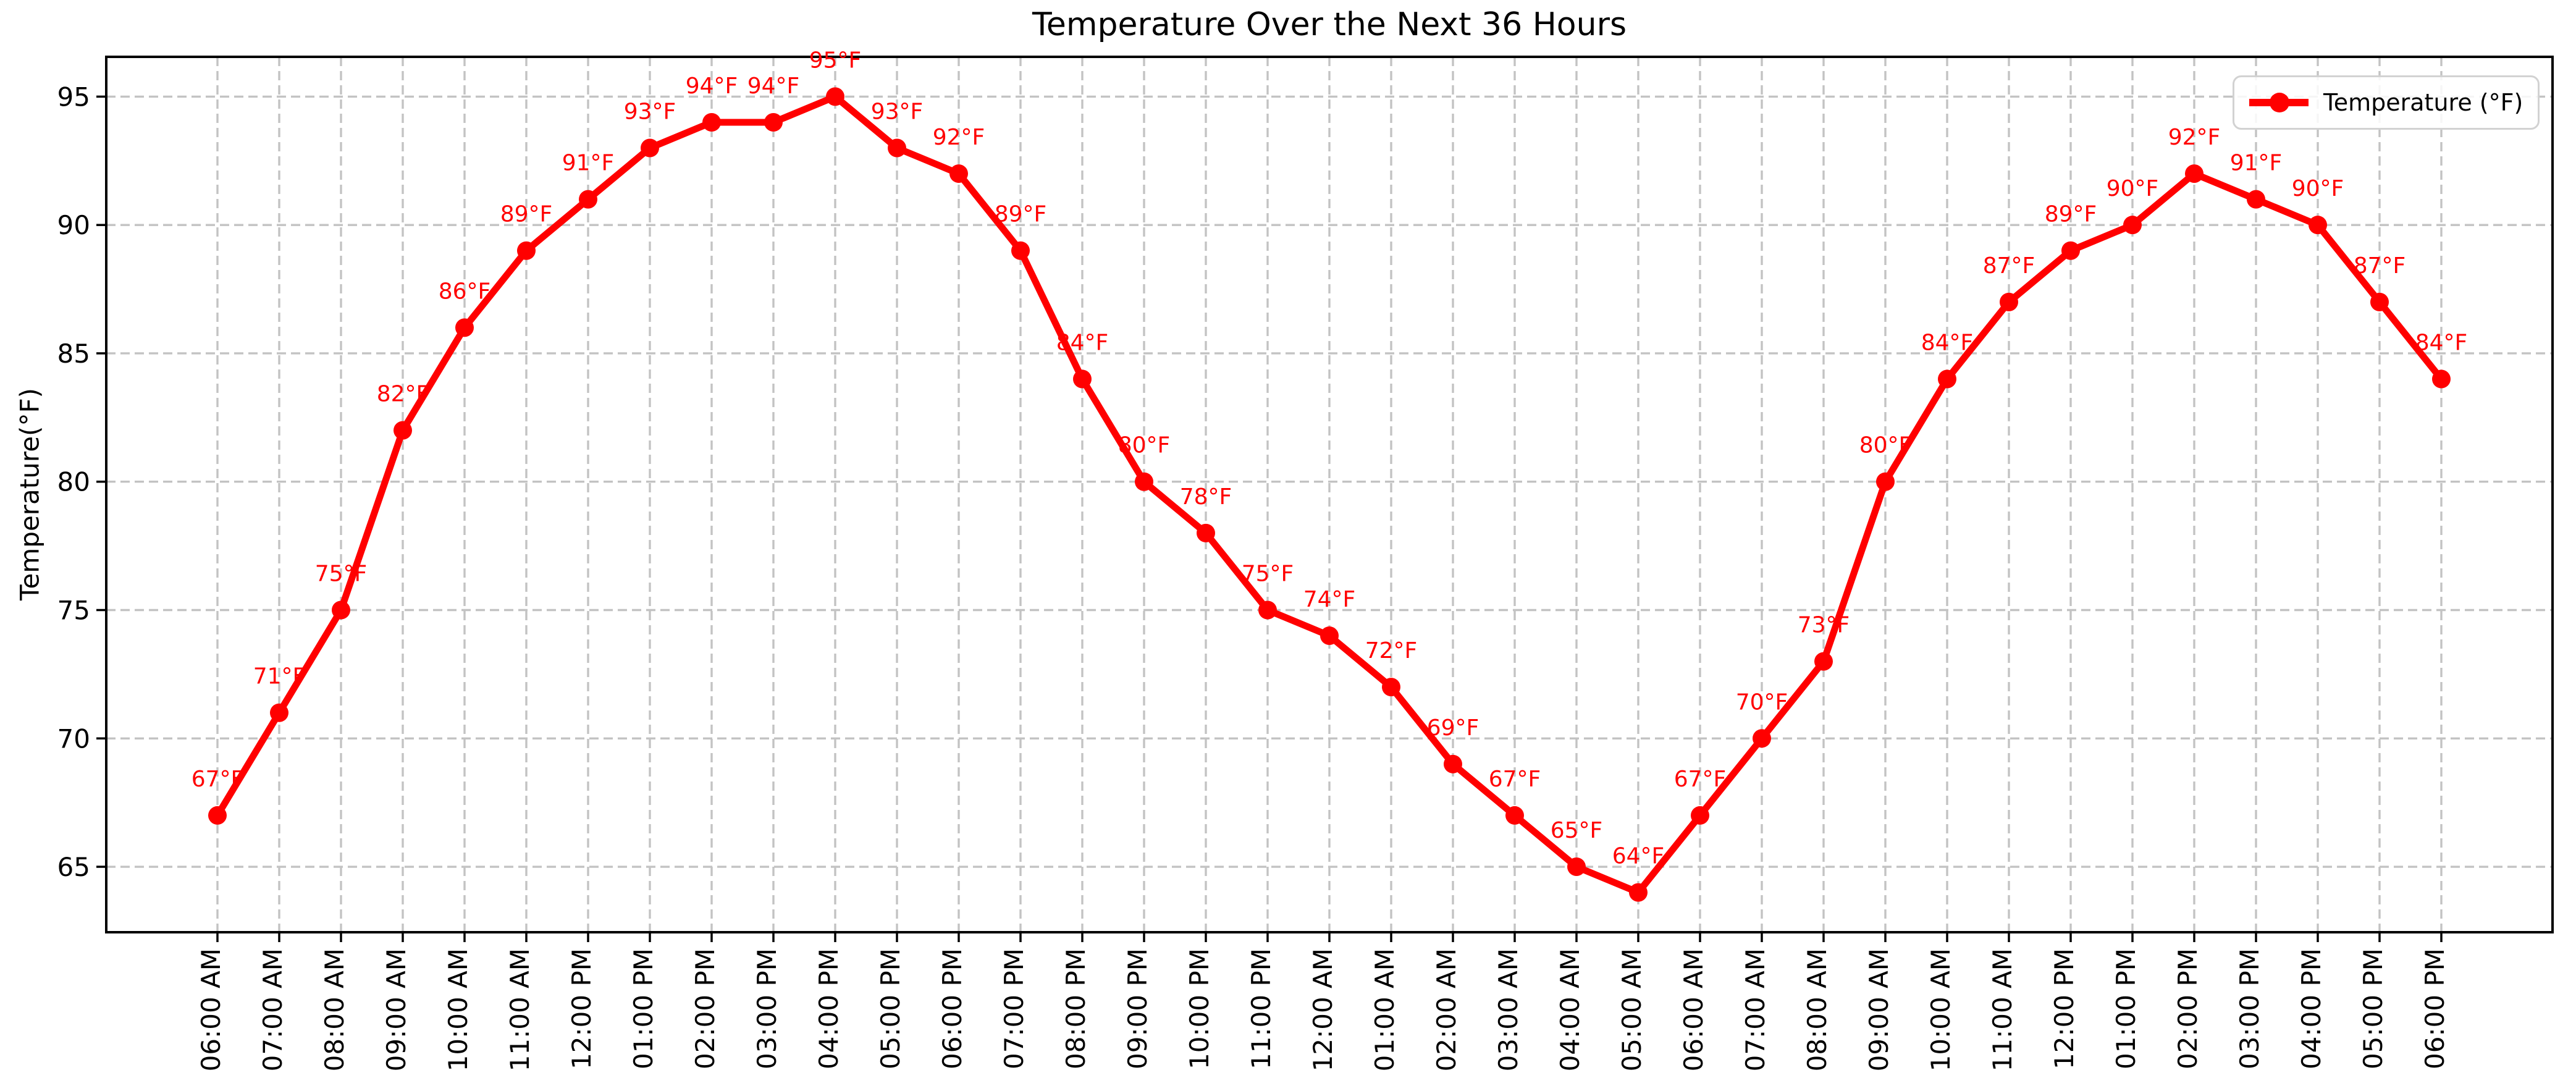 This screenshot has width=2576, height=1091. What do you see at coordinates (1632, 1009) in the screenshot?
I see `x-tick-label: 05:00 AM` at bounding box center [1632, 1009].